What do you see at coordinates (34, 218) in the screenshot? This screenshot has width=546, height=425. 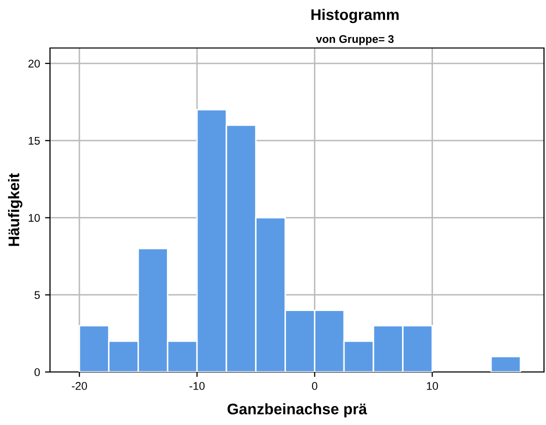 I see `y-tick-label: 10` at bounding box center [34, 218].